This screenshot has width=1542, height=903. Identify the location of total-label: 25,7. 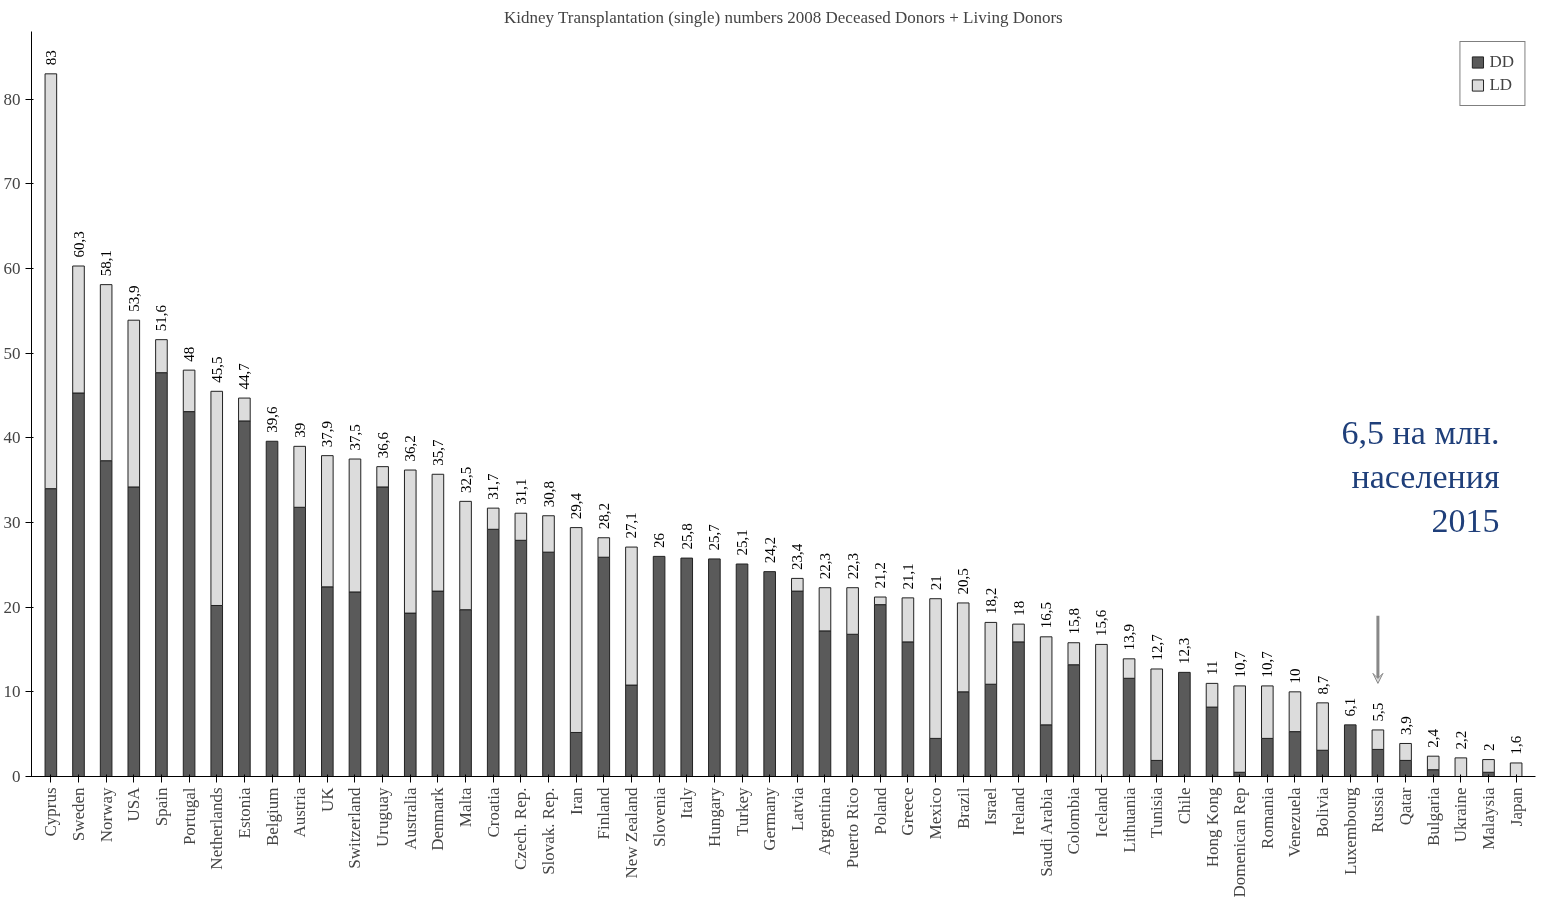
(714, 537).